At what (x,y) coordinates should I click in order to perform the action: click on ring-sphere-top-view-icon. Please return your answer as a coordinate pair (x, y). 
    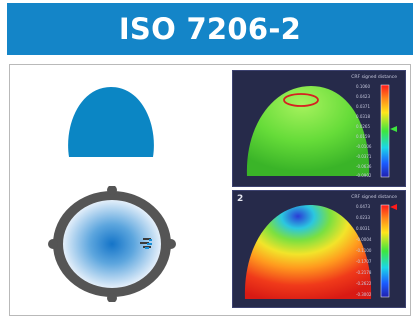
    Looking at the image, I should click on (112, 244).